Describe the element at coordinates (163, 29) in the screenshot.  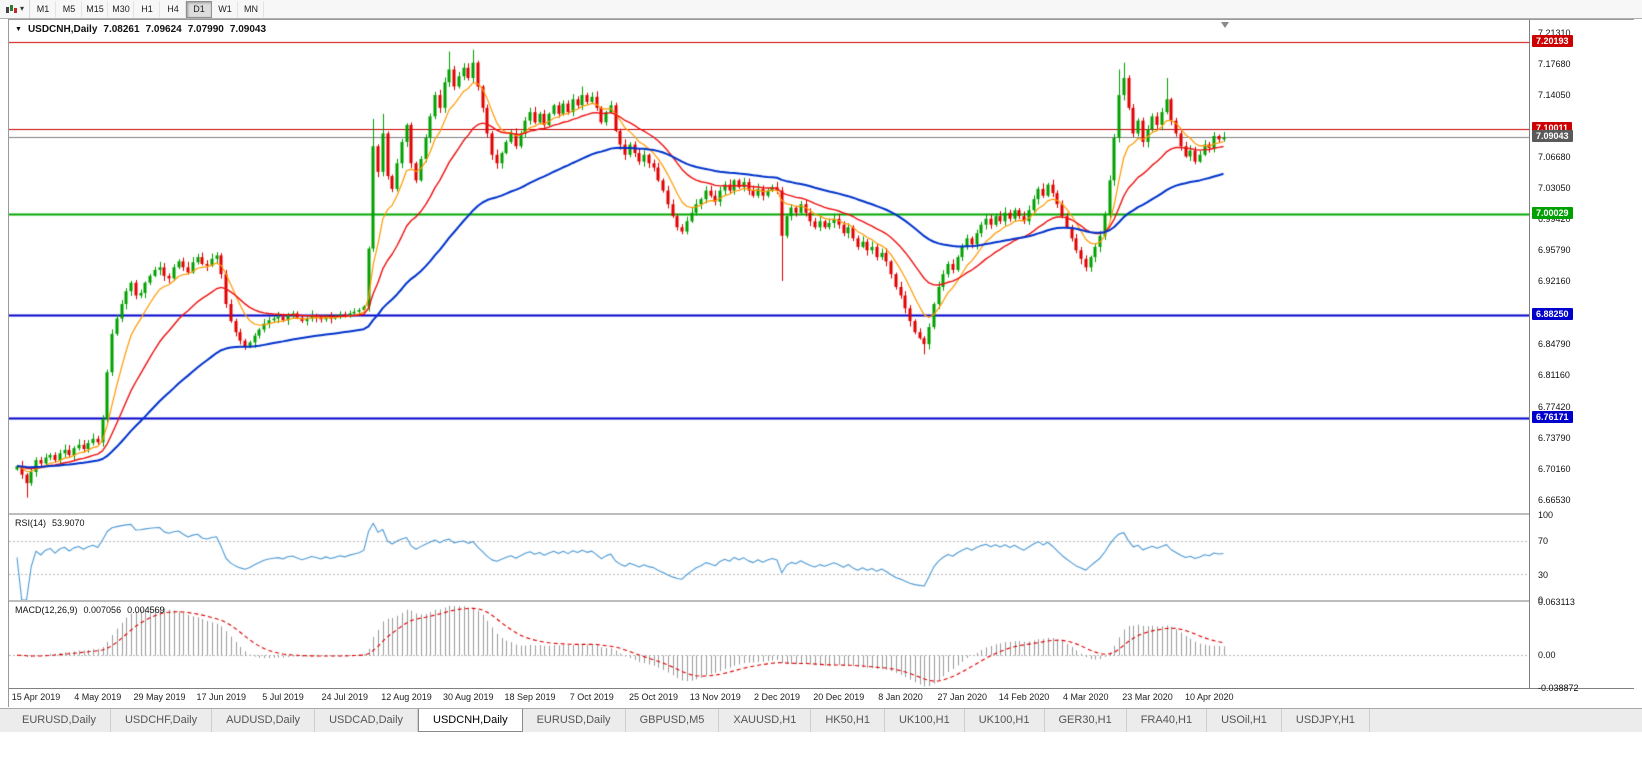
I see `chart-high-value: 7.09624` at that location.